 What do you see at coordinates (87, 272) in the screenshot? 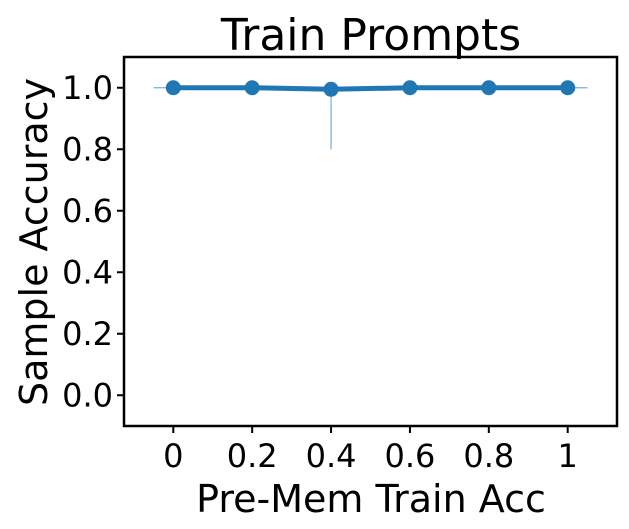
I see `y-tick-label: 0.4` at bounding box center [87, 272].